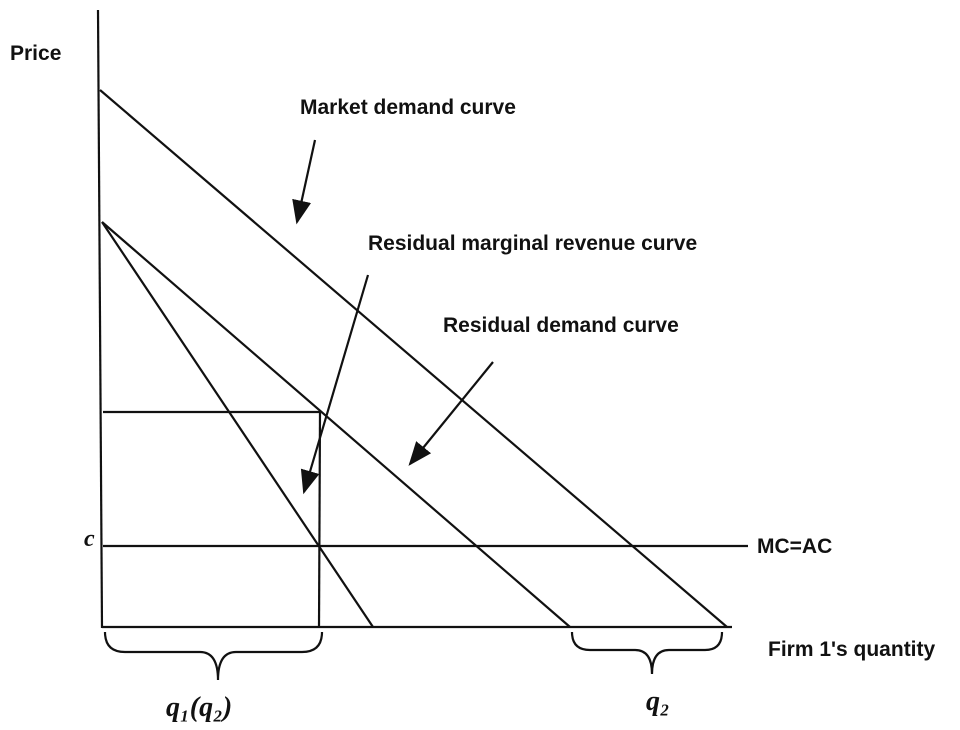 Image resolution: width=960 pixels, height=730 pixels. I want to click on cost-label: c, so click(89, 539).